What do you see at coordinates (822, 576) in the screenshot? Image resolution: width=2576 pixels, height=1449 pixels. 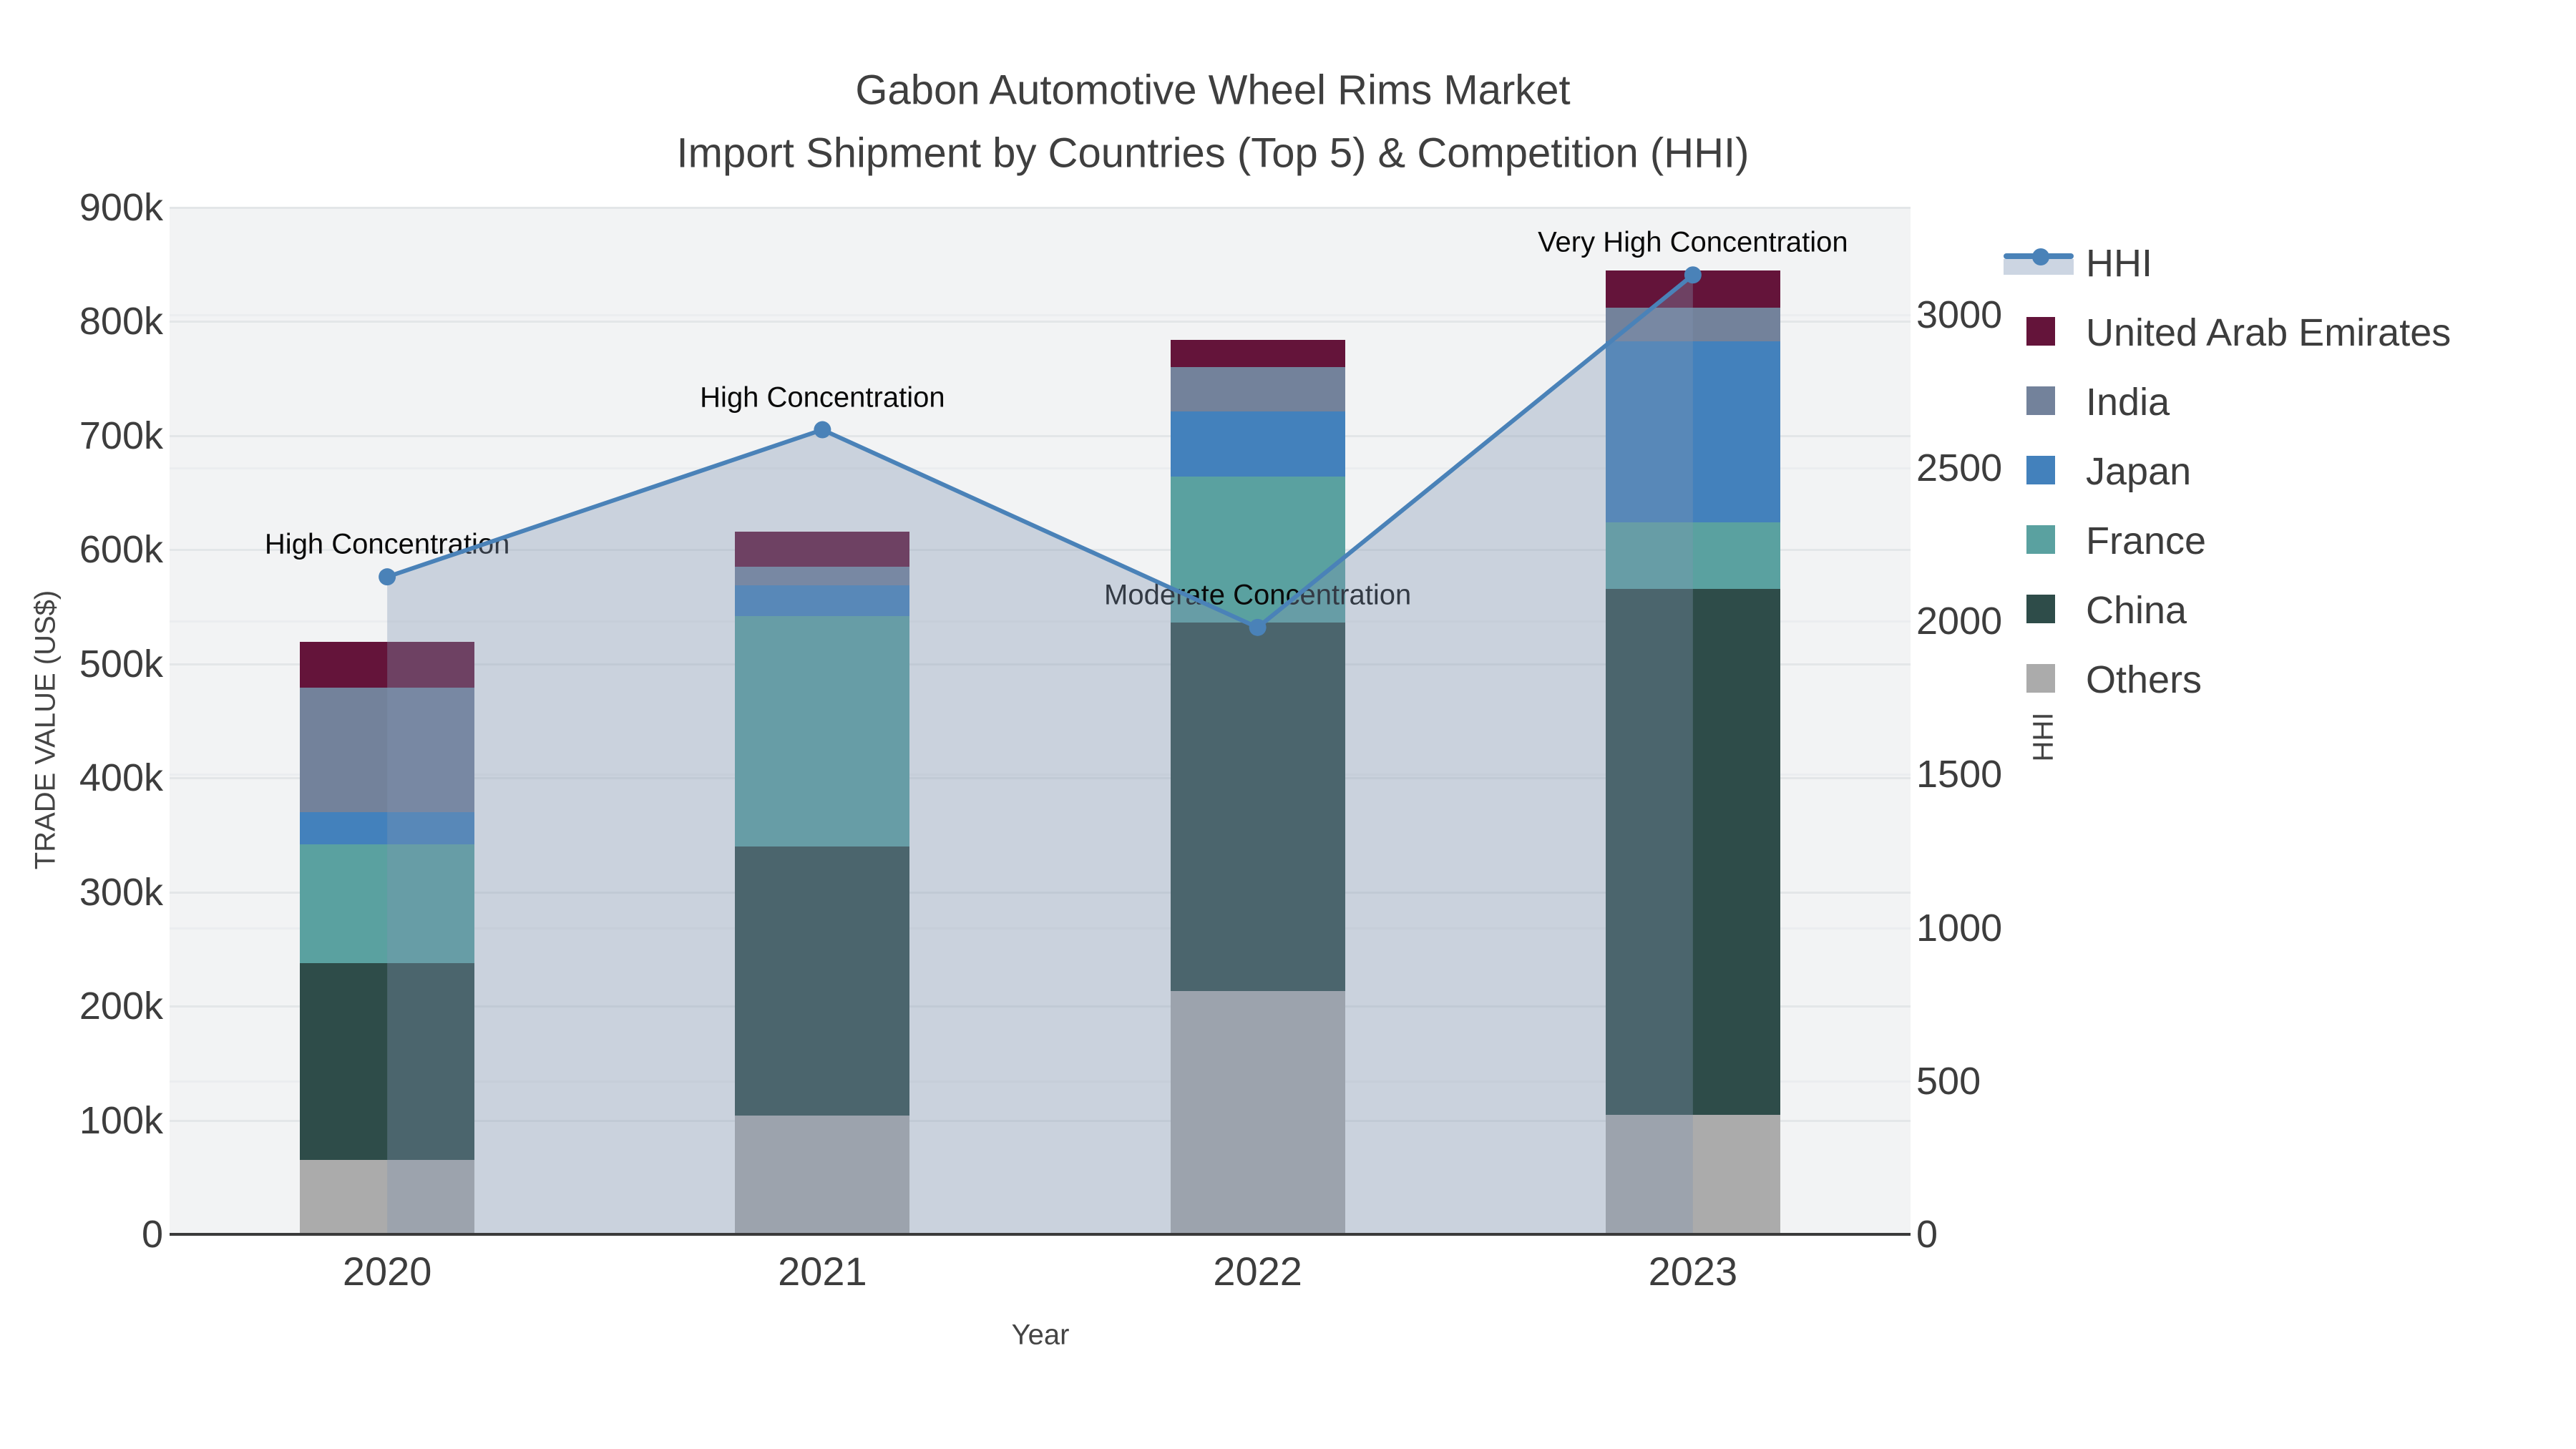 I see `bar-segment-india-2021` at bounding box center [822, 576].